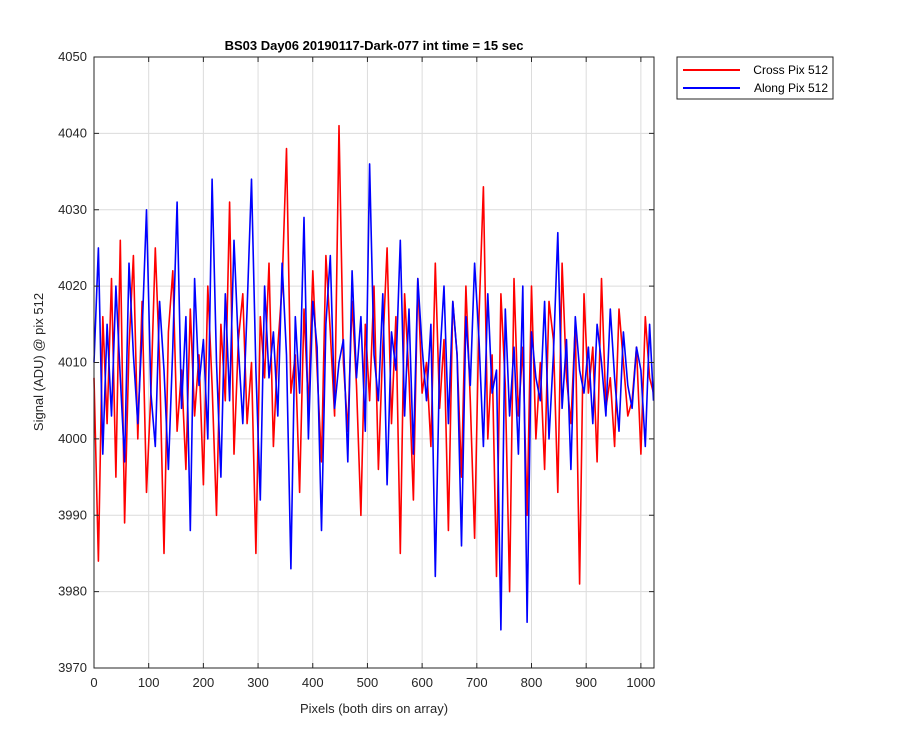  I want to click on legend-label-cross: Cross Pix 512, so click(790, 70).